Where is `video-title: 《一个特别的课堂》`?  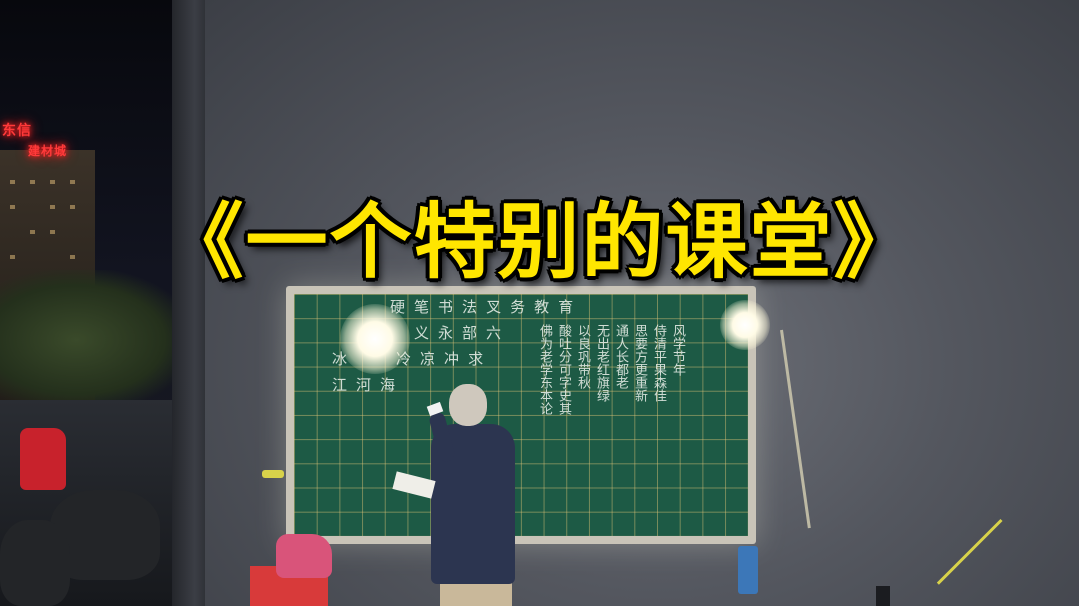 video-title: 《一个特别的课堂》 is located at coordinates (539, 242).